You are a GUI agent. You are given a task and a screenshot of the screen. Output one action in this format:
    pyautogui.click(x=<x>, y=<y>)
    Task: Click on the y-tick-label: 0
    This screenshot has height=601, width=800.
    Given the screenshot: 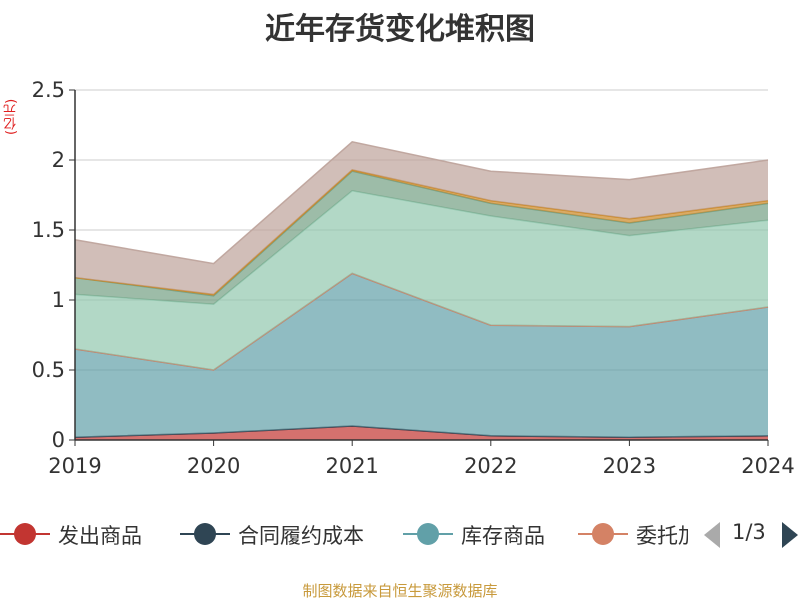 What is the action you would take?
    pyautogui.click(x=58, y=440)
    